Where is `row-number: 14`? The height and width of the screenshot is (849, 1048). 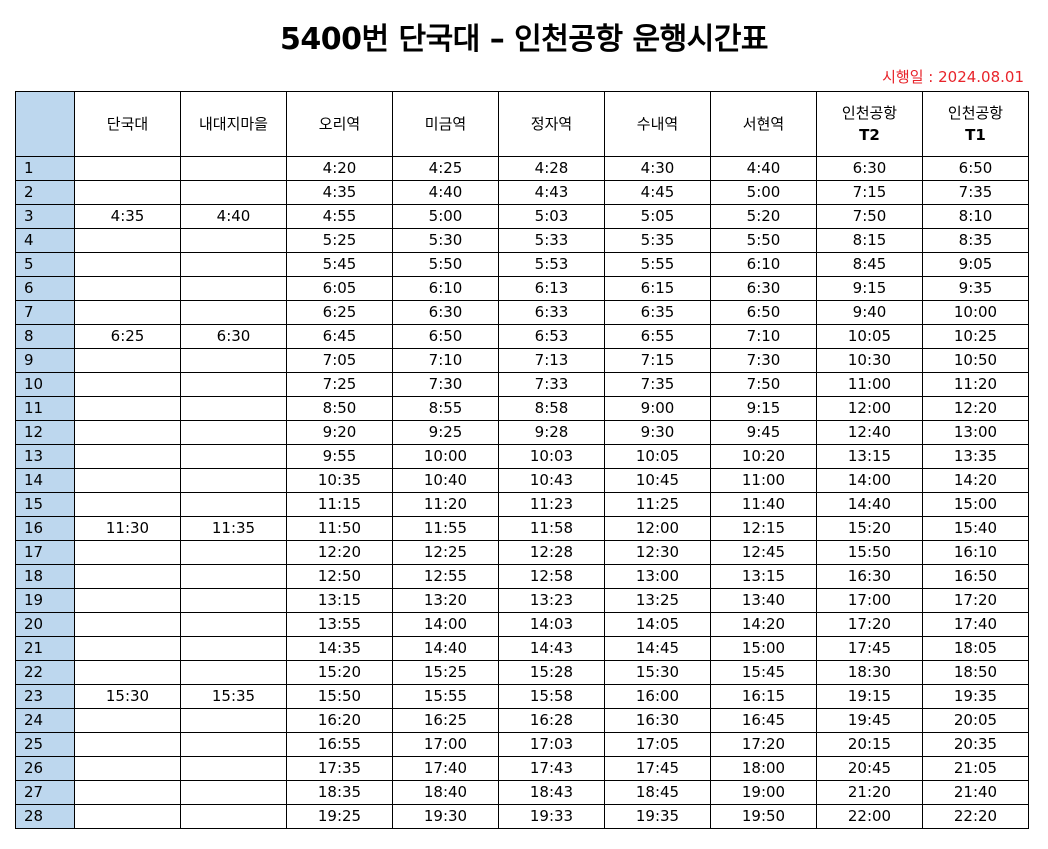
row-number: 14 is located at coordinates (45, 480).